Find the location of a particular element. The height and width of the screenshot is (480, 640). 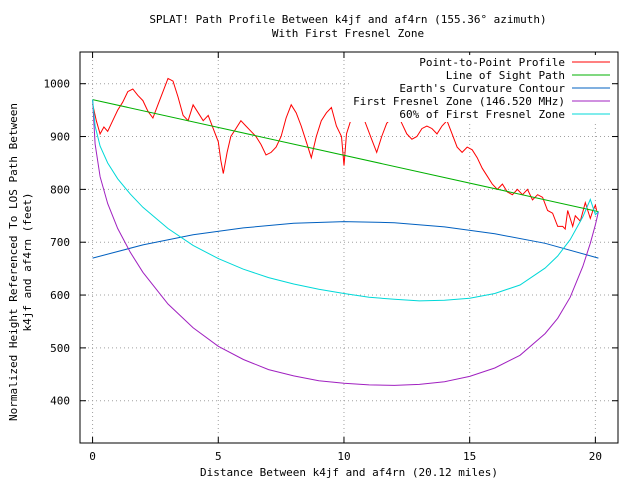

legend-background is located at coordinates (480, 88).